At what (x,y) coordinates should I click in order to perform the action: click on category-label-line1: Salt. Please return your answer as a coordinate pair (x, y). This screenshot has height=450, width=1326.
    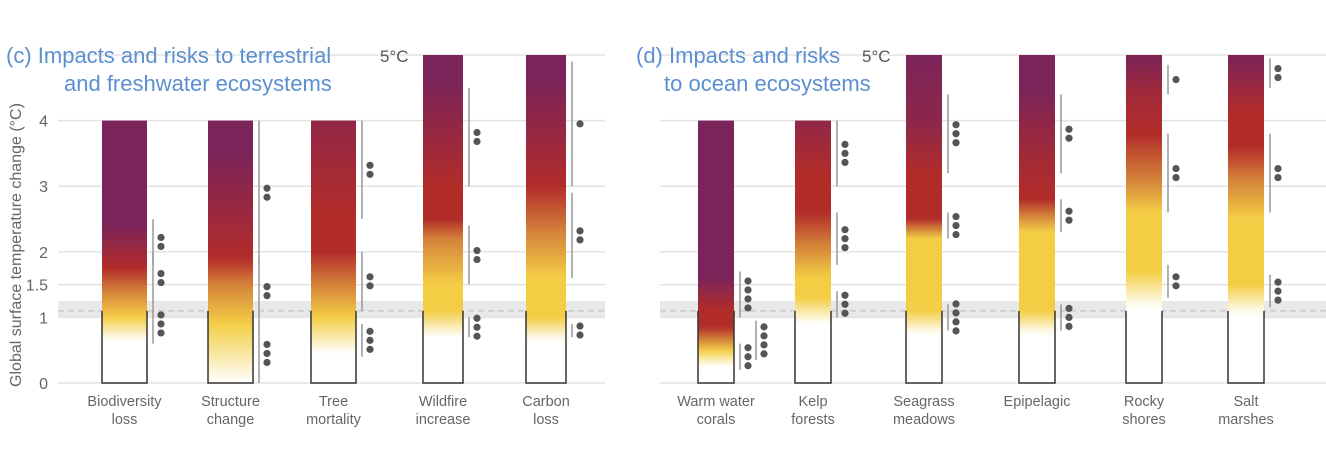
    Looking at the image, I should click on (1246, 402).